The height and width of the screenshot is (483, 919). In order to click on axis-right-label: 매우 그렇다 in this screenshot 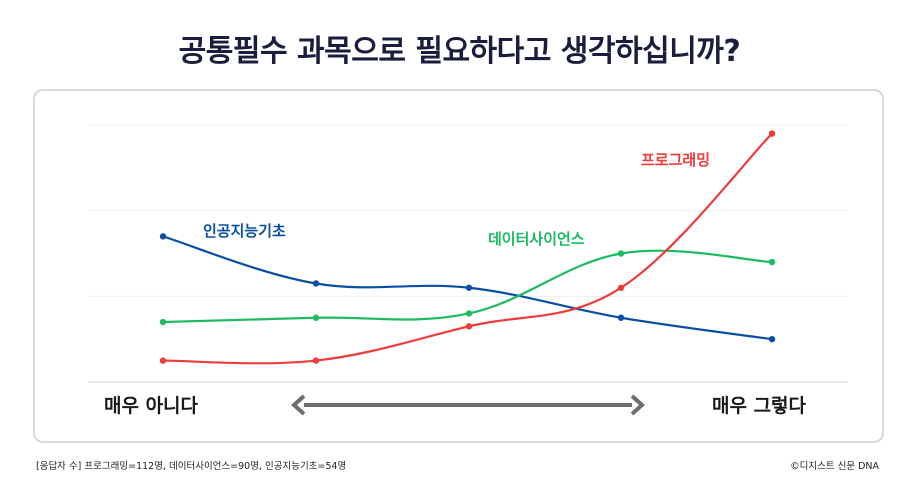, I will do `click(759, 406)`.